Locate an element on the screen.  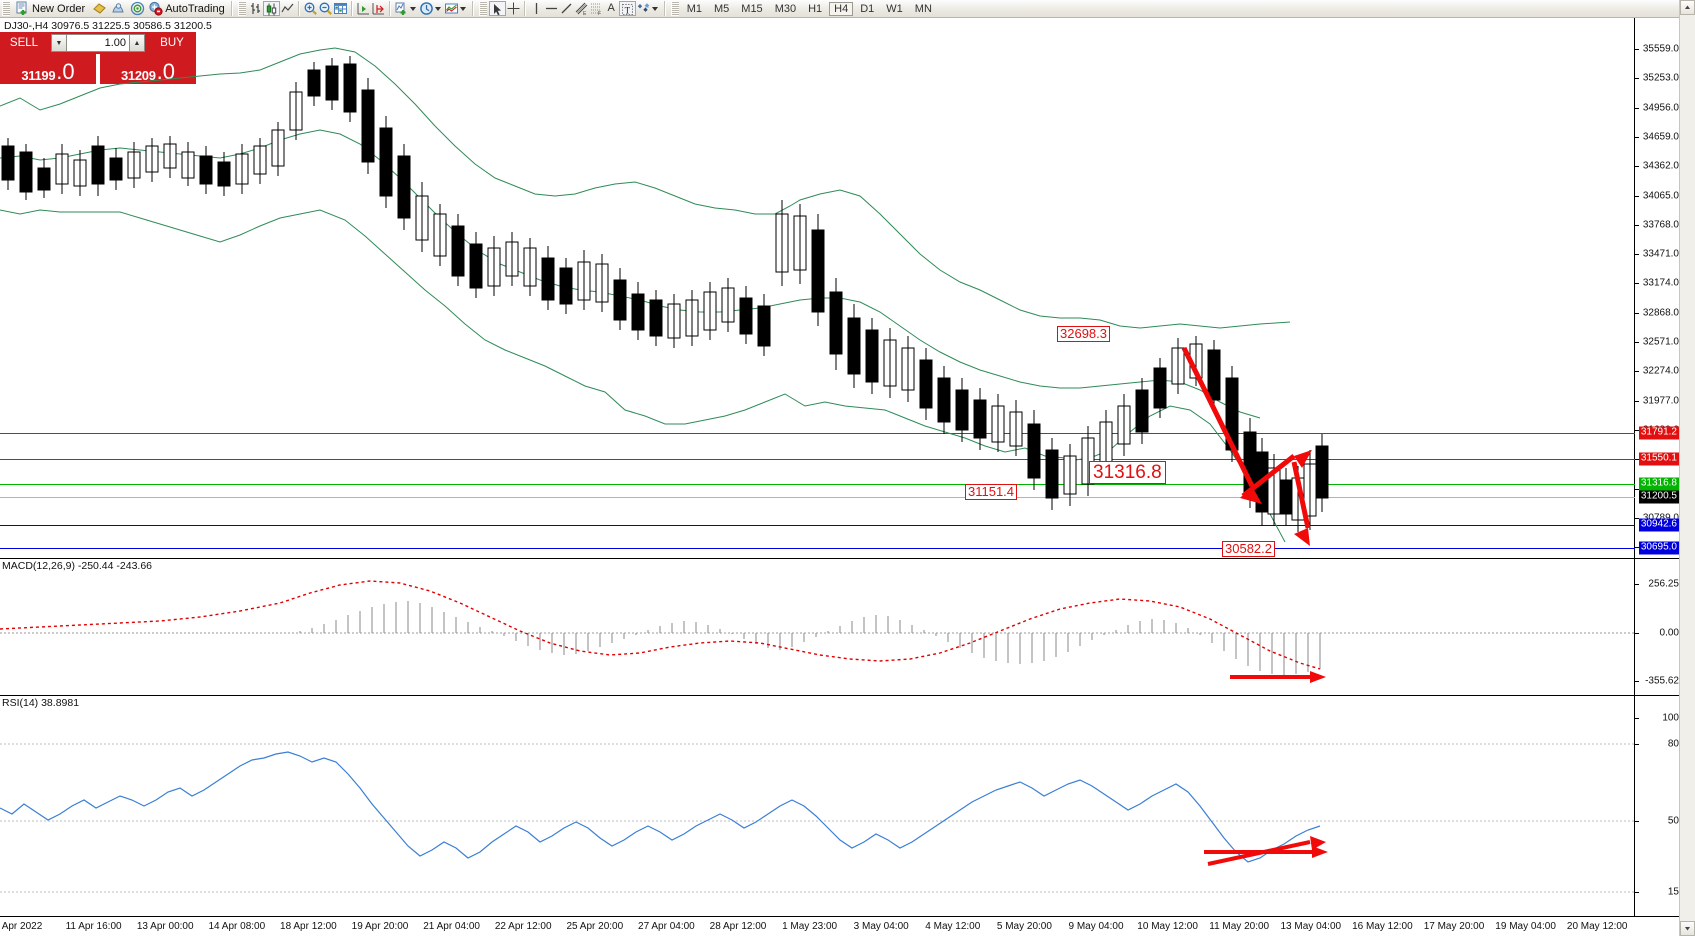
timeframe-m30: M30 is located at coordinates (785, 8).